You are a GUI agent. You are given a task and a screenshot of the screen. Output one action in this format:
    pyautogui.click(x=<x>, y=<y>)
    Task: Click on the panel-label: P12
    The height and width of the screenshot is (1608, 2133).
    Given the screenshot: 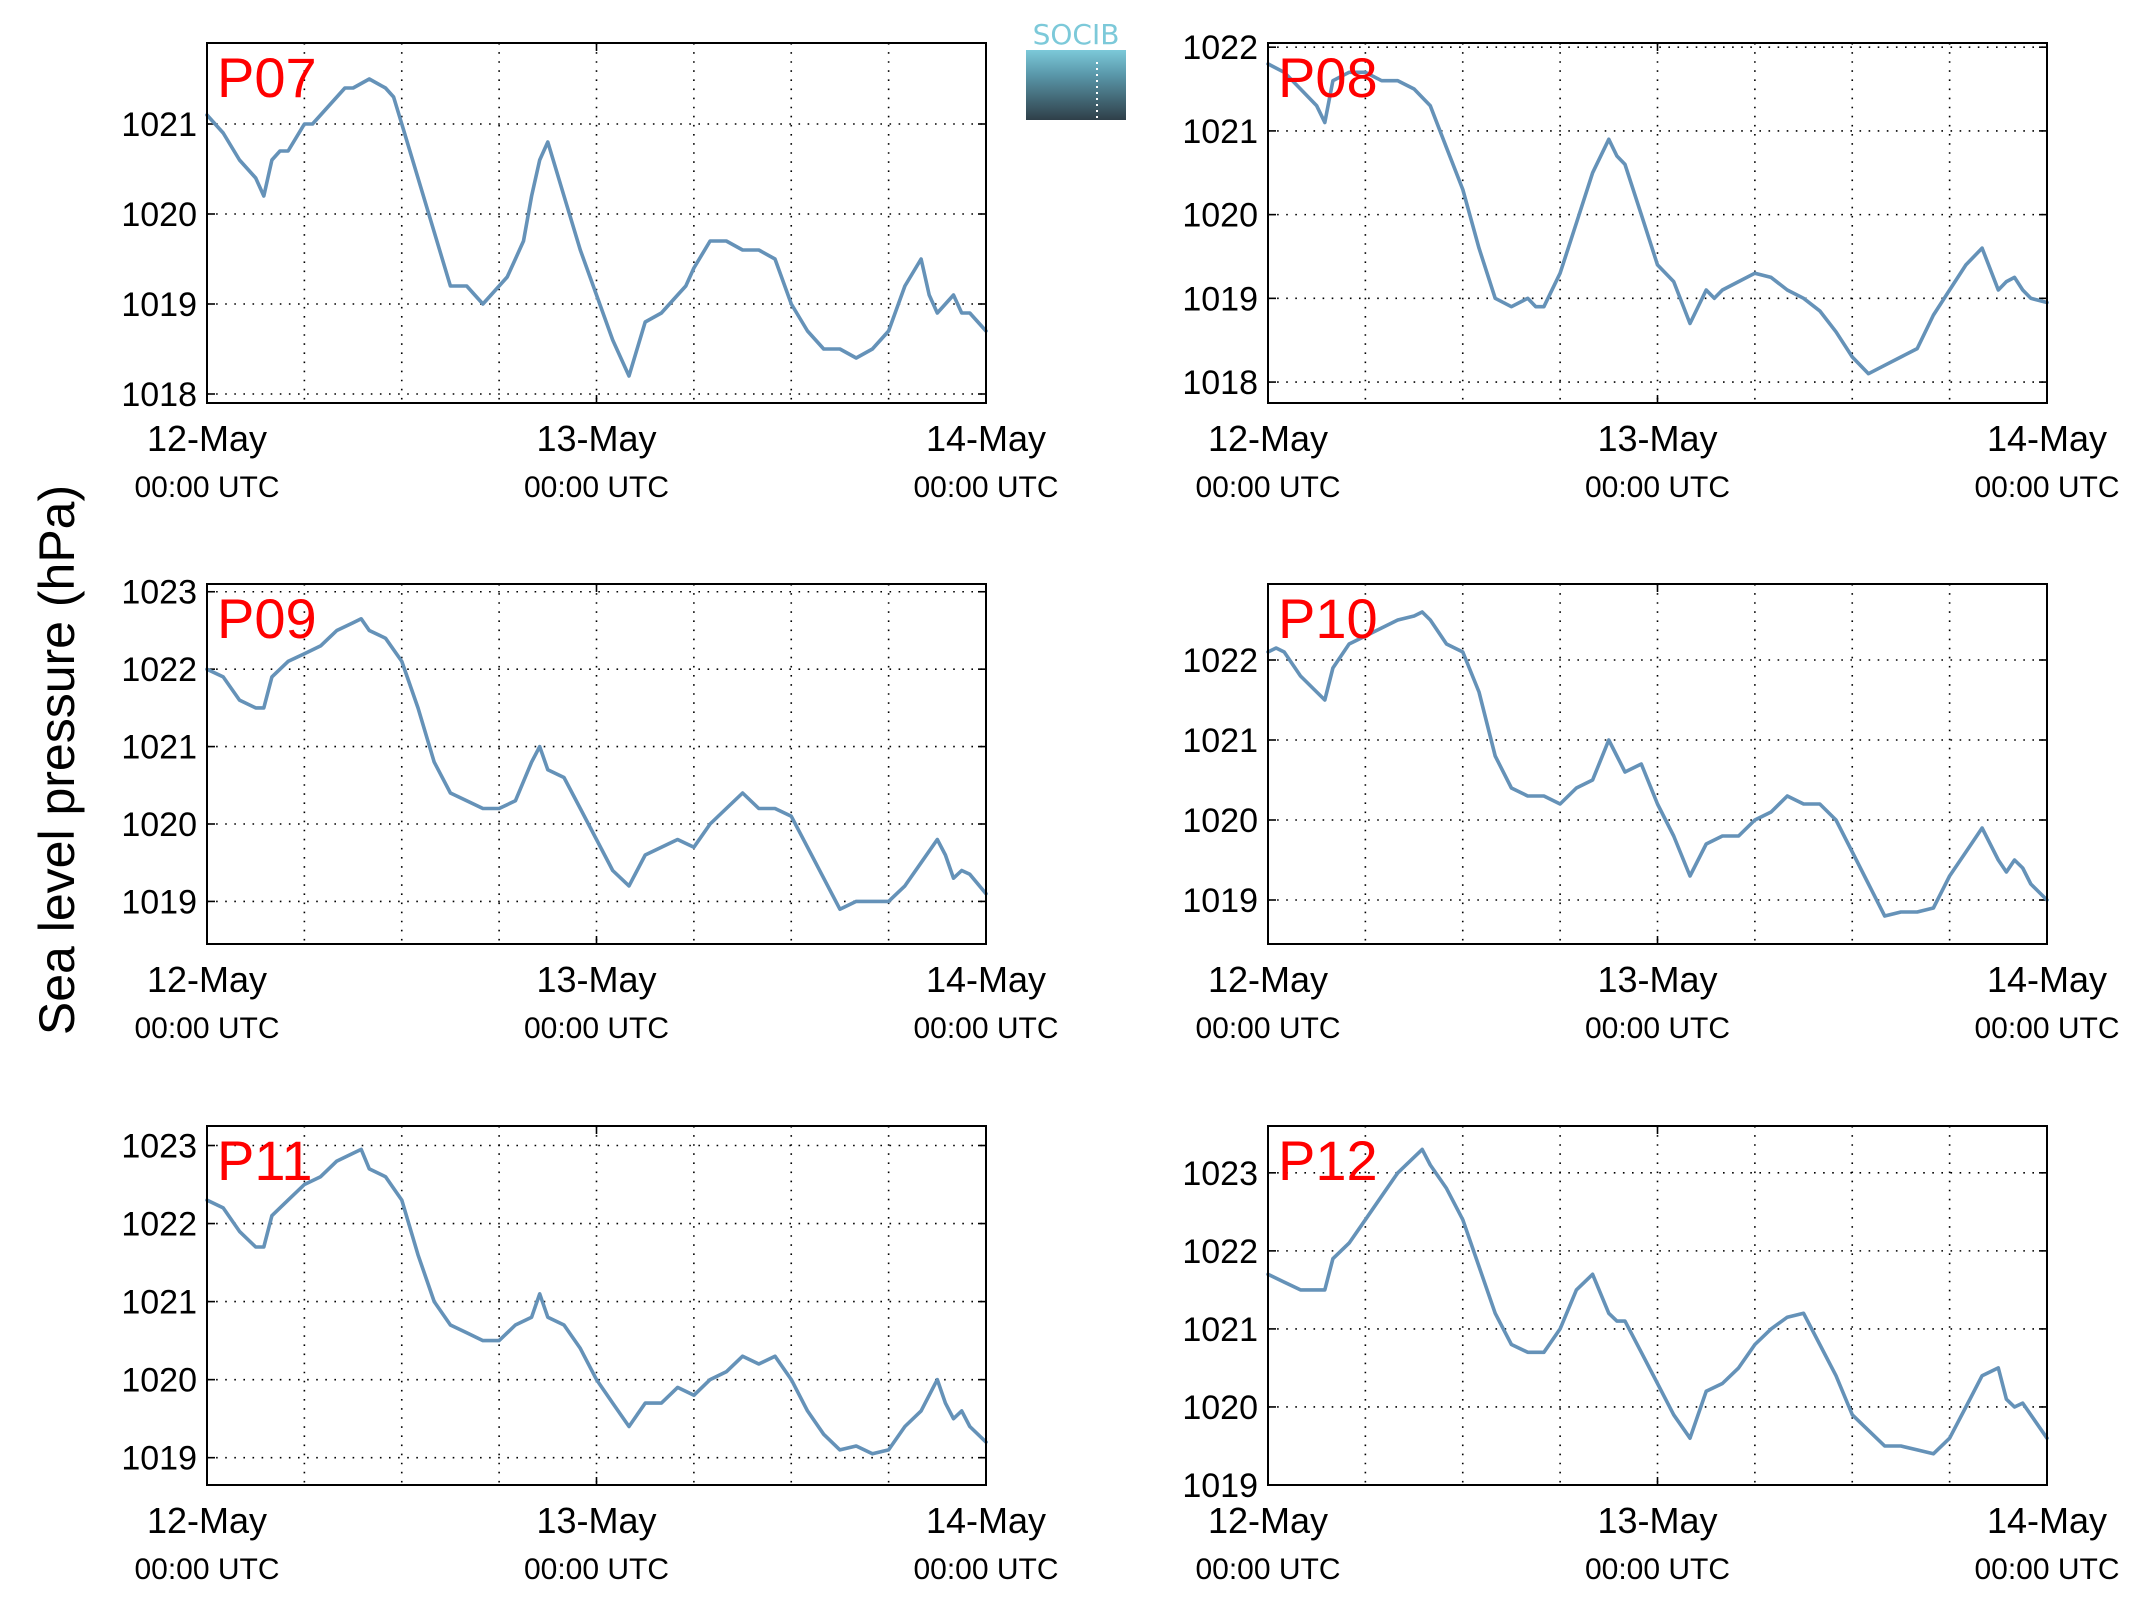 What is the action you would take?
    pyautogui.click(x=1328, y=1160)
    